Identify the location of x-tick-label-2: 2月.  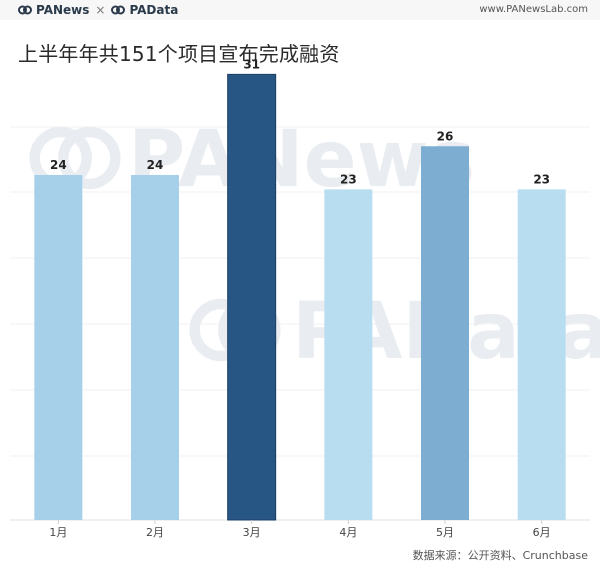
(155, 532).